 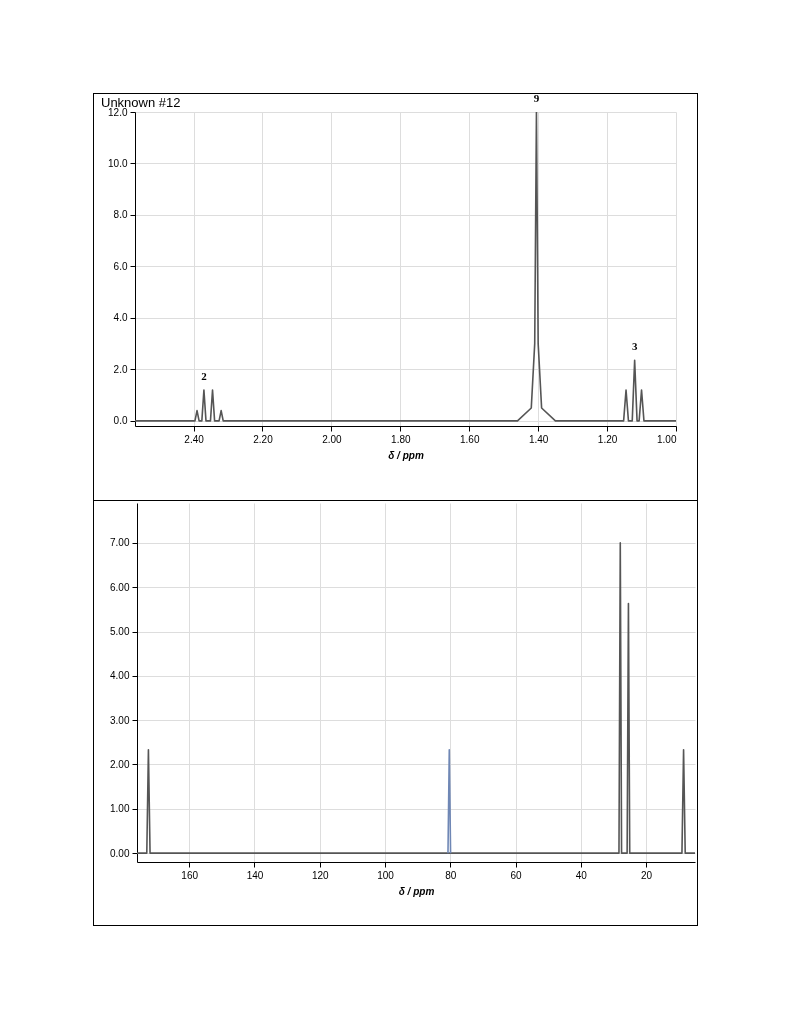 What do you see at coordinates (120, 764) in the screenshot?
I see `y-tick-label: 2.00` at bounding box center [120, 764].